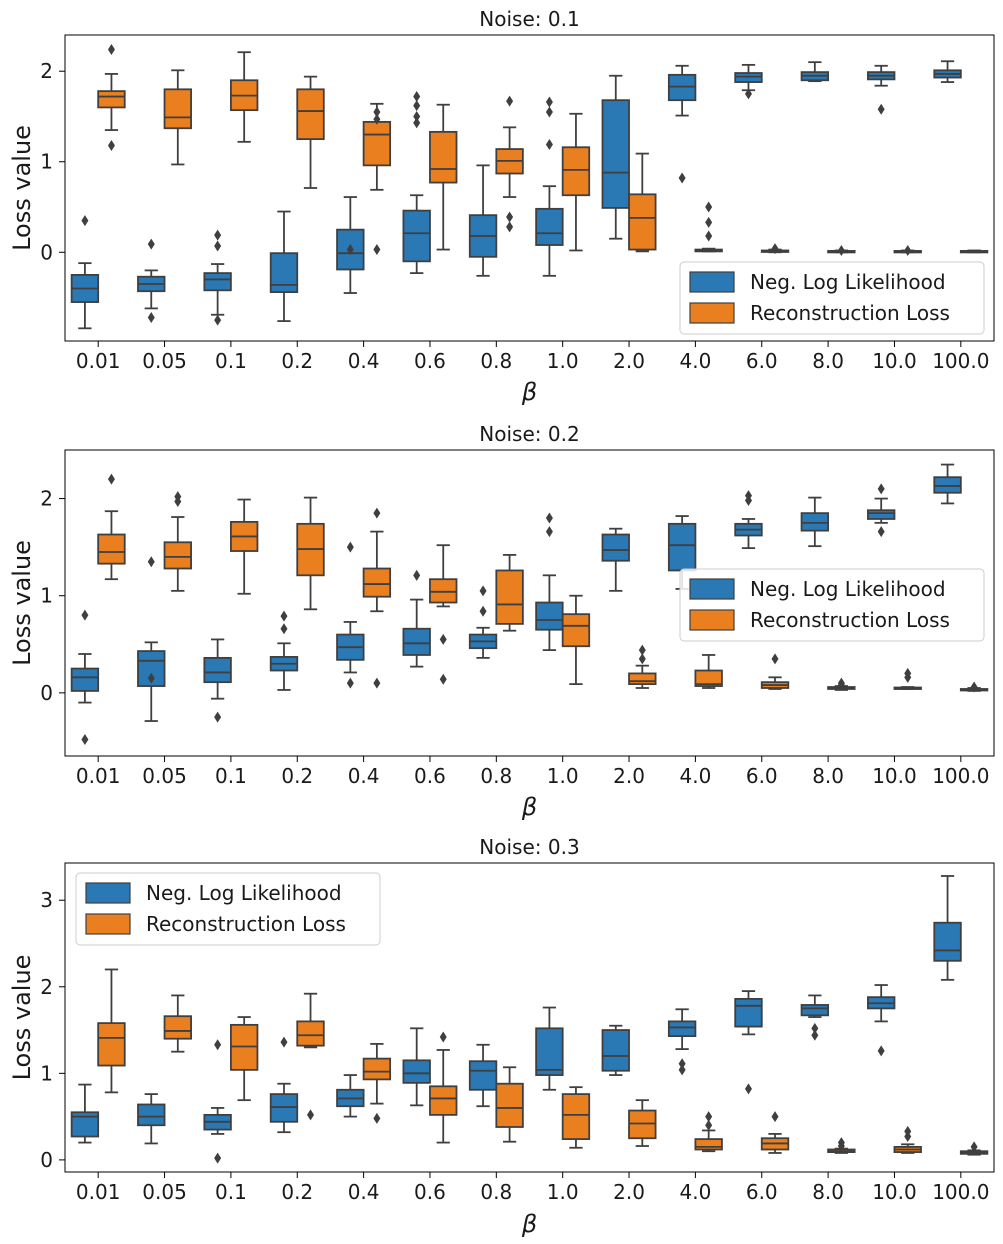  Describe the element at coordinates (529, 434) in the screenshot. I see `chart-title: Noise: 0.2` at that location.